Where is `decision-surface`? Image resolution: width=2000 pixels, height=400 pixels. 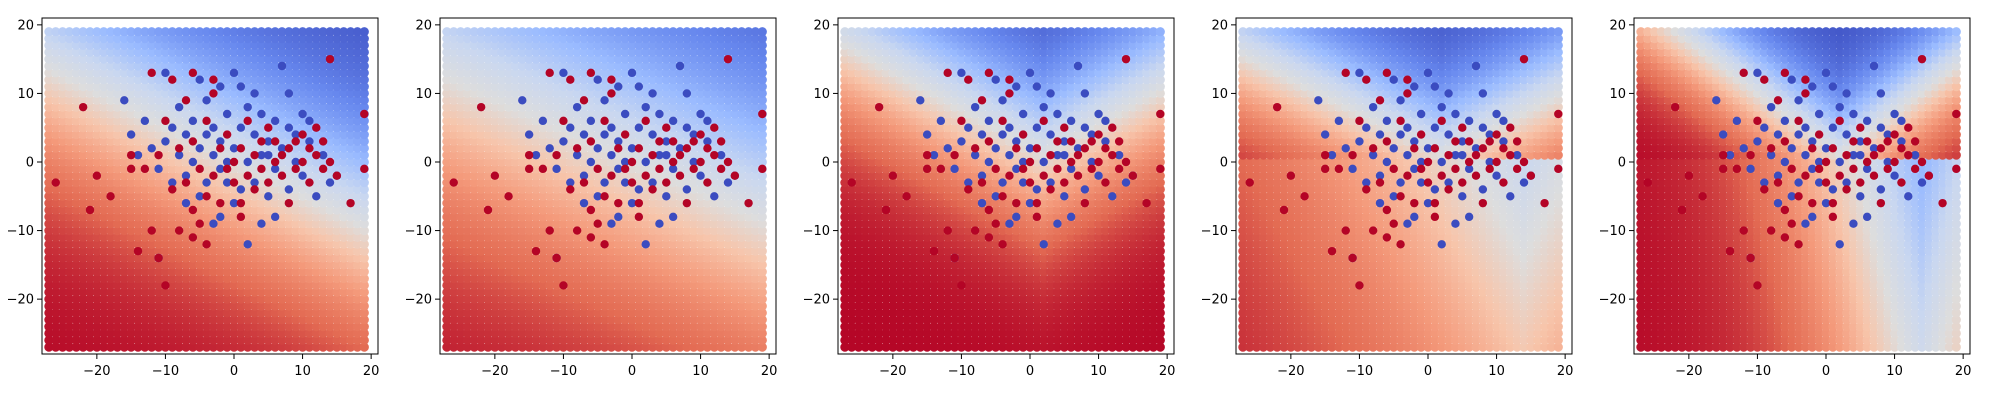
decision-surface is located at coordinates (604, 189).